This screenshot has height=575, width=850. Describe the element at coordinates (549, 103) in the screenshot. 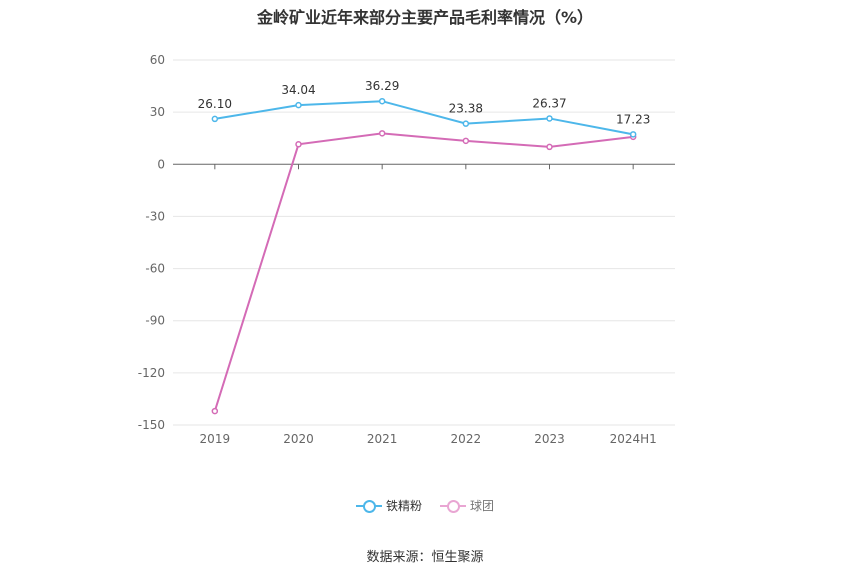

I see `data-label: 26.37` at that location.